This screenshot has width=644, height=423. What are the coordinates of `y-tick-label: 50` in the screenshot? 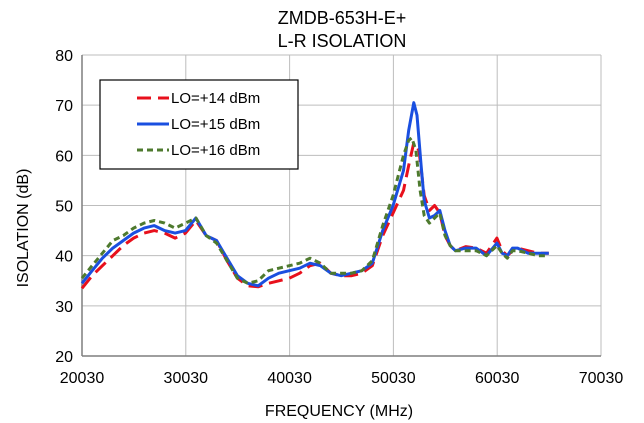 It's located at (64, 207).